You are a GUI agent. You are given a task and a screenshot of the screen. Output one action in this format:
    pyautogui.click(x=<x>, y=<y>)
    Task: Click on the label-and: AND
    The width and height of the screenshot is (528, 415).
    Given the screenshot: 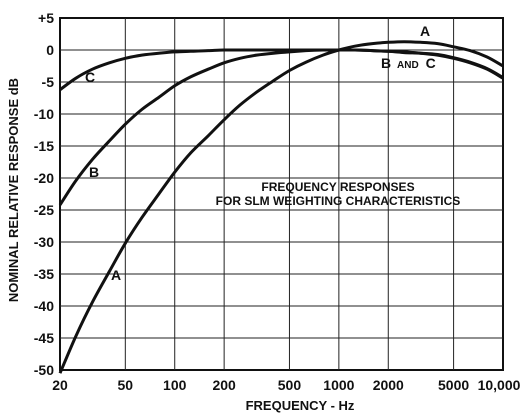 What is the action you would take?
    pyautogui.click(x=408, y=65)
    